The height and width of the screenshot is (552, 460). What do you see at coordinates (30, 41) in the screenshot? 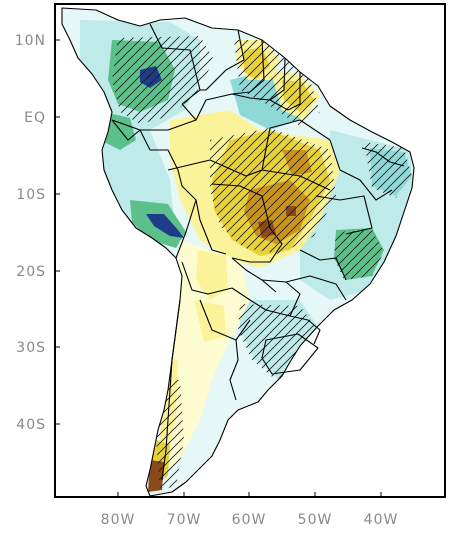
I see `lat-label-10n: 10N` at bounding box center [30, 41].